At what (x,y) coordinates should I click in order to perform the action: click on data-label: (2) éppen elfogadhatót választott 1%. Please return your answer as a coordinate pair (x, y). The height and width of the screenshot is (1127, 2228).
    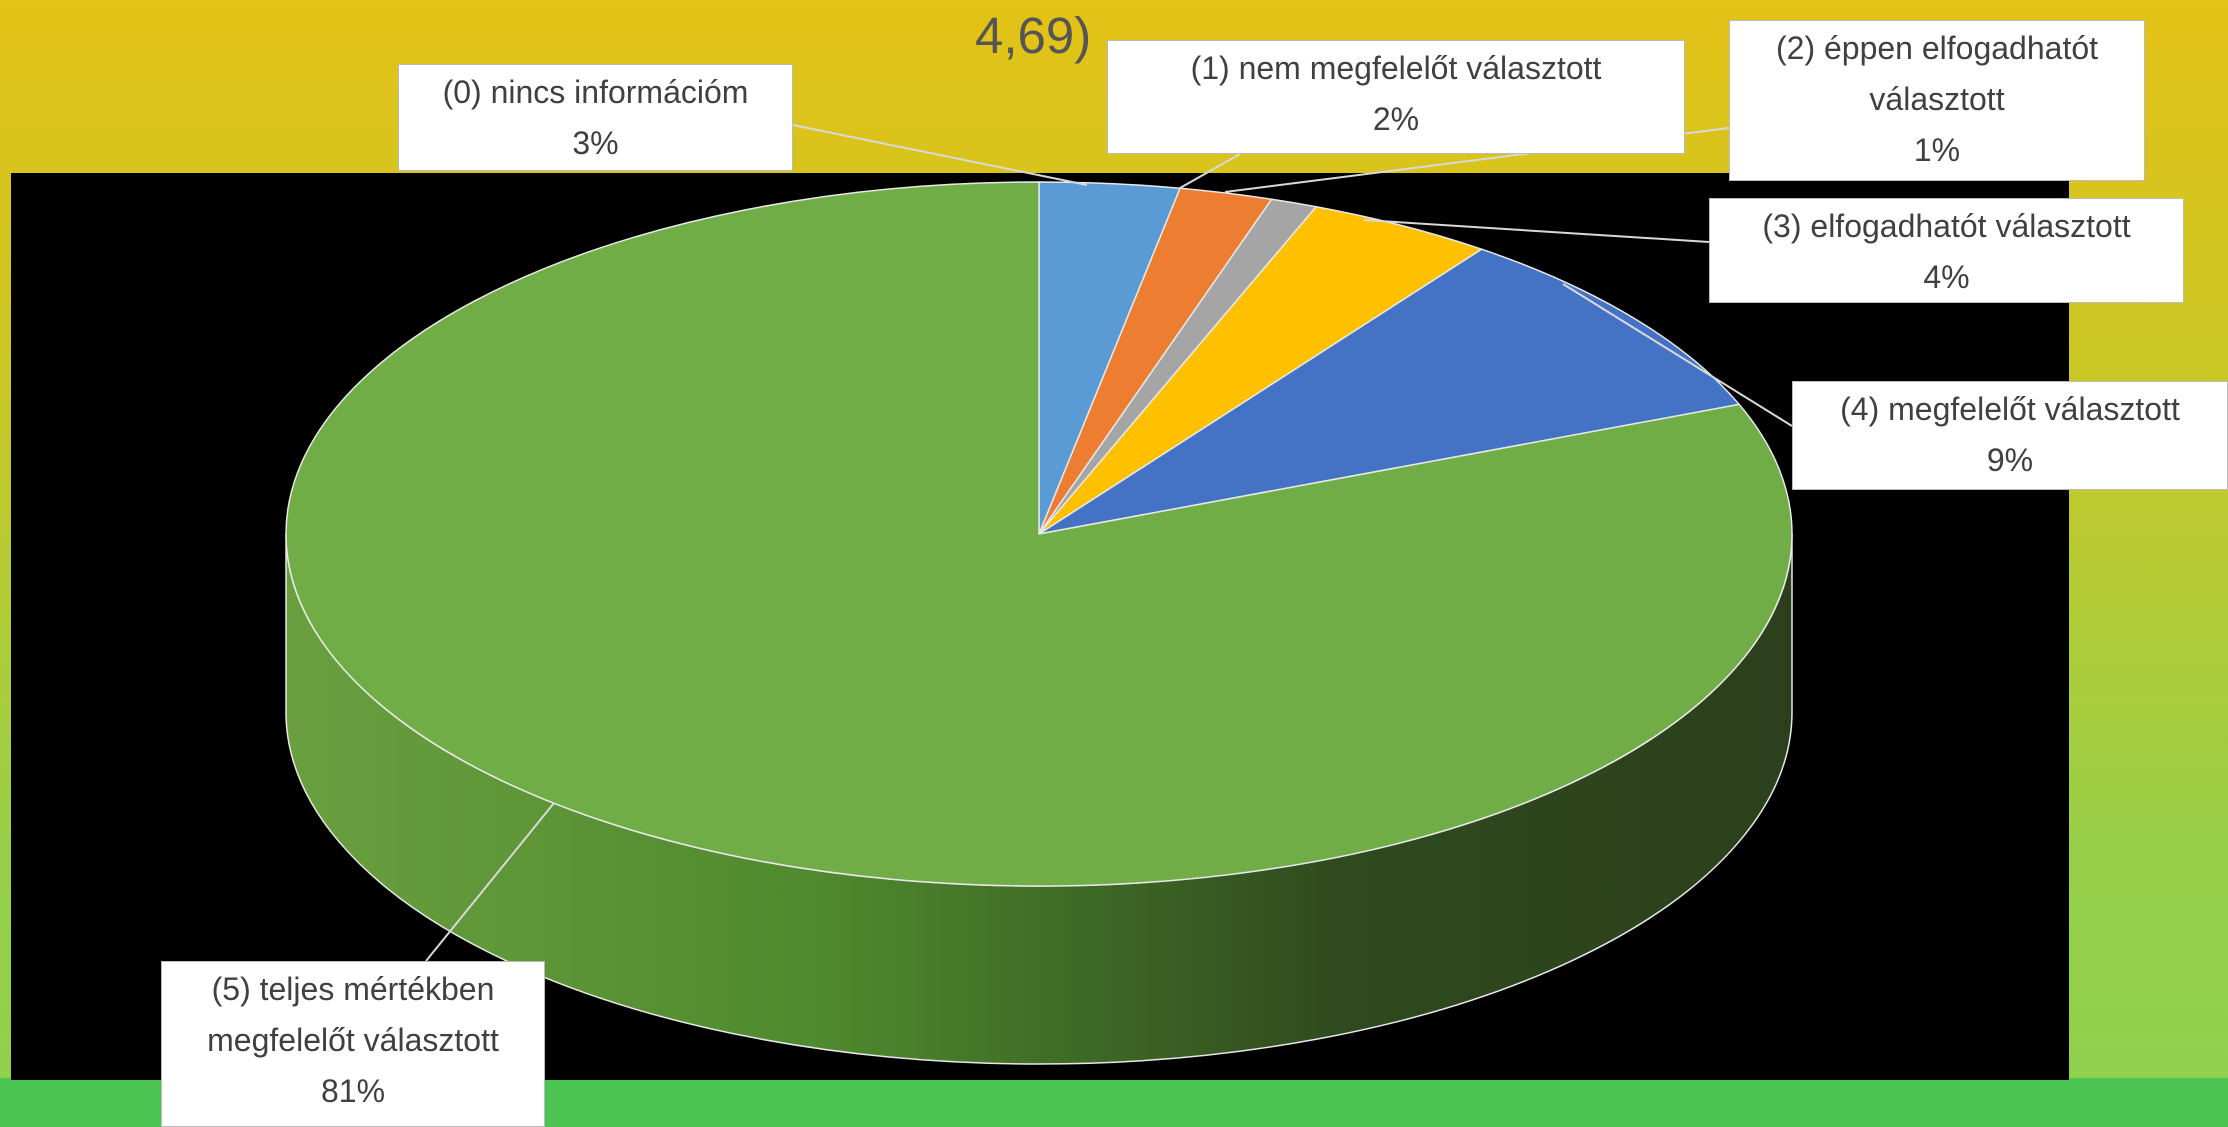
    Looking at the image, I should click on (1937, 100).